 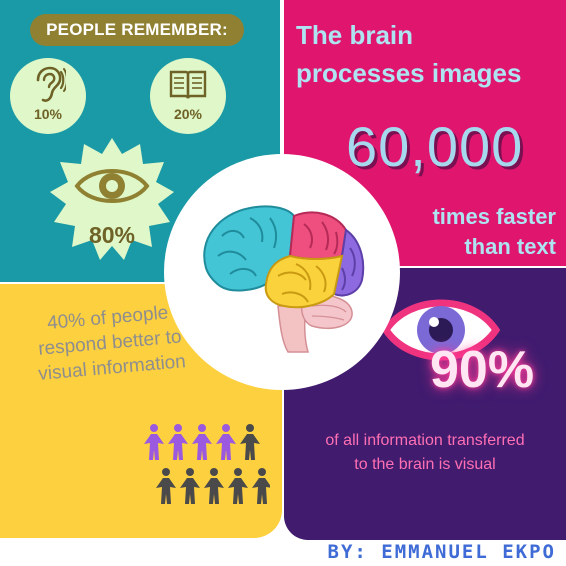 I want to click on seeing-percent: 80%, so click(x=112, y=235).